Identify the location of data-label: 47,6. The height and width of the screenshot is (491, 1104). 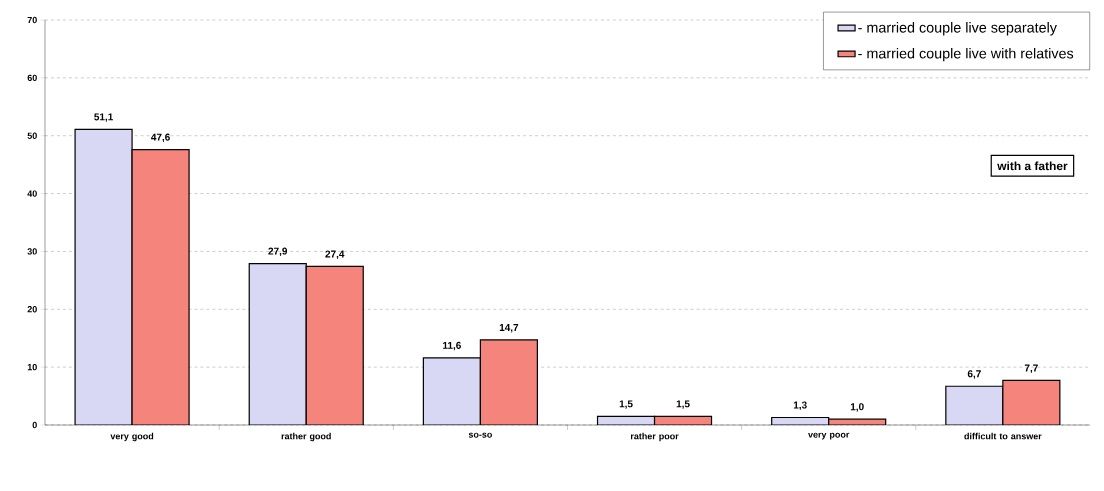
(160, 138).